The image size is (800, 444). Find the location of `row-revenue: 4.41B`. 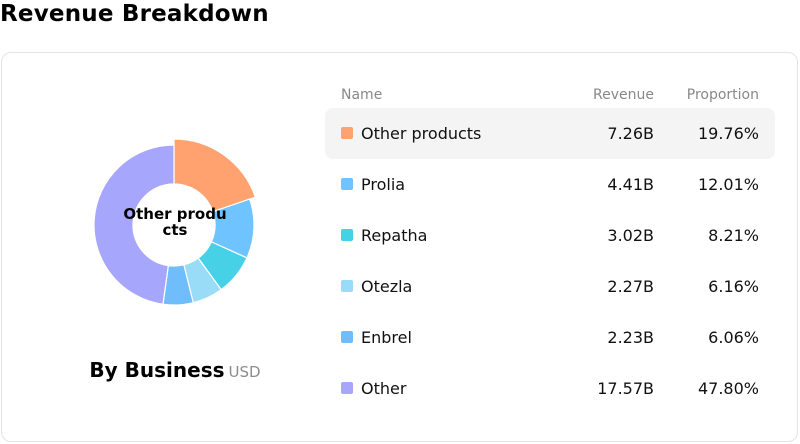

row-revenue: 4.41B is located at coordinates (630, 184).